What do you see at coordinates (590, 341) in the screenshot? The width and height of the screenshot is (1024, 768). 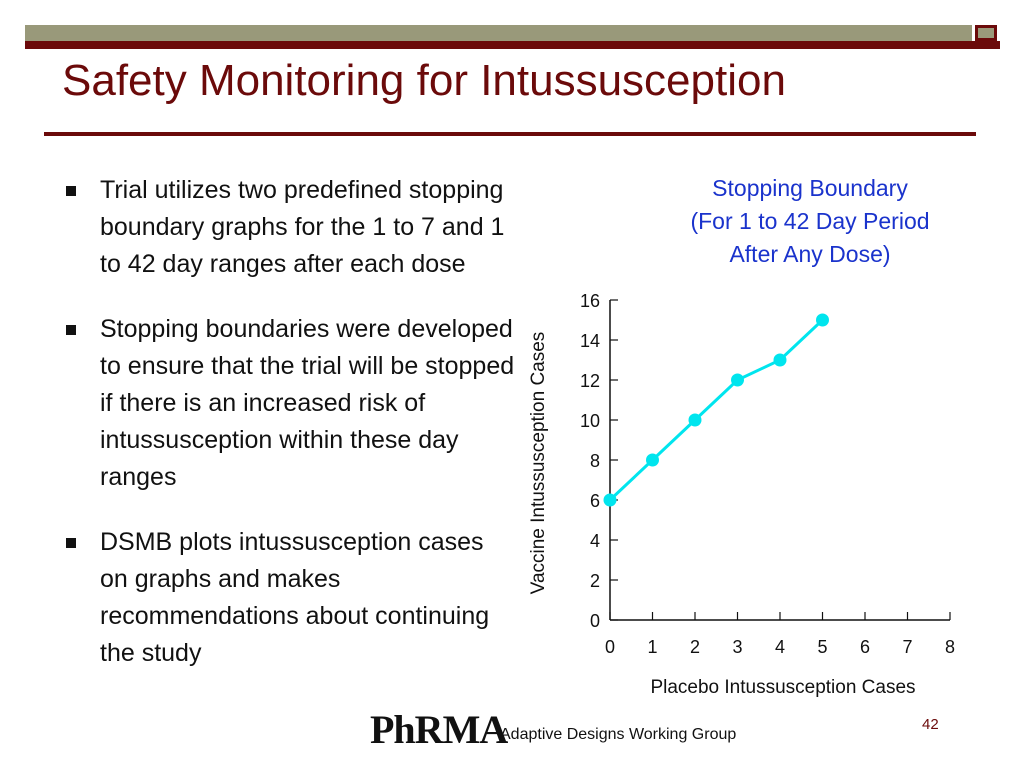 I see `y-tick-label: 14` at bounding box center [590, 341].